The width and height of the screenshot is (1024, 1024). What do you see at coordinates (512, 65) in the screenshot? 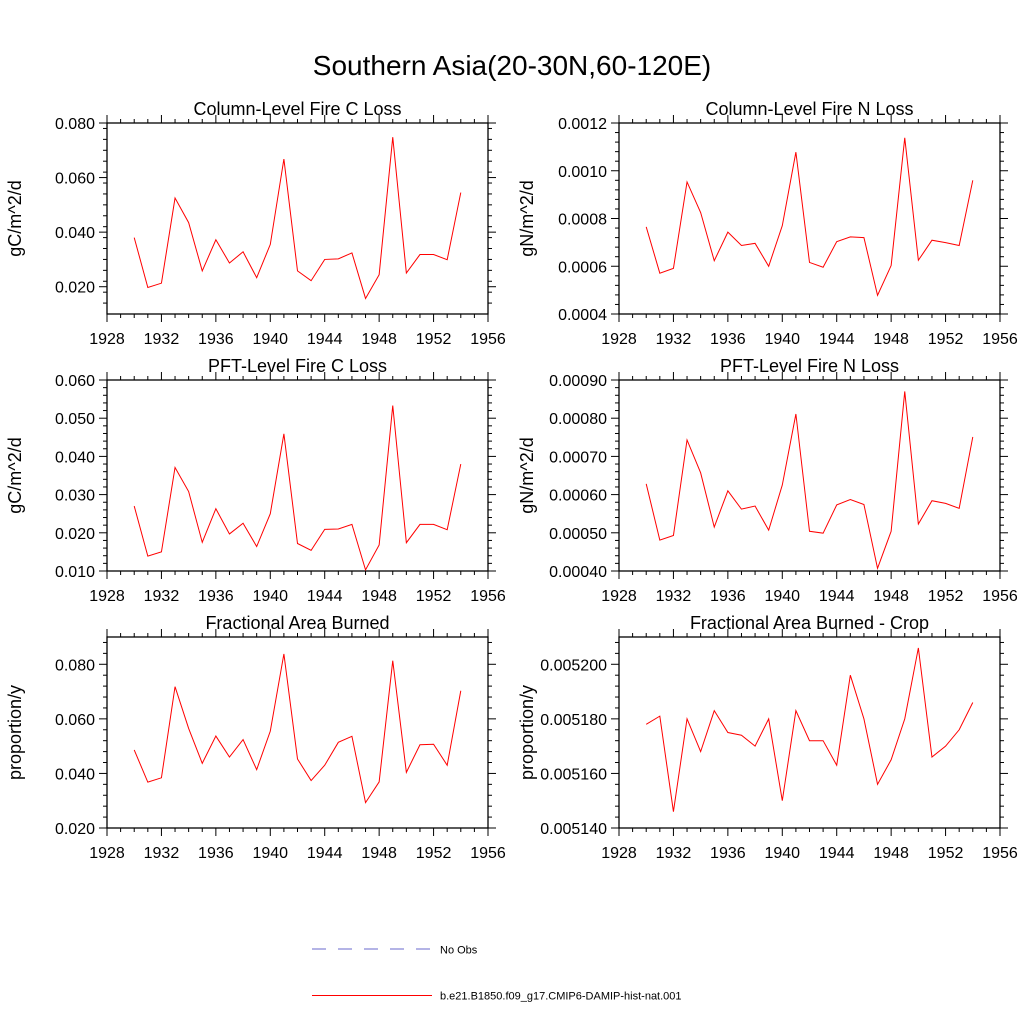
I see `figure-title: Southern Asia(20-30N,60-120E)` at bounding box center [512, 65].